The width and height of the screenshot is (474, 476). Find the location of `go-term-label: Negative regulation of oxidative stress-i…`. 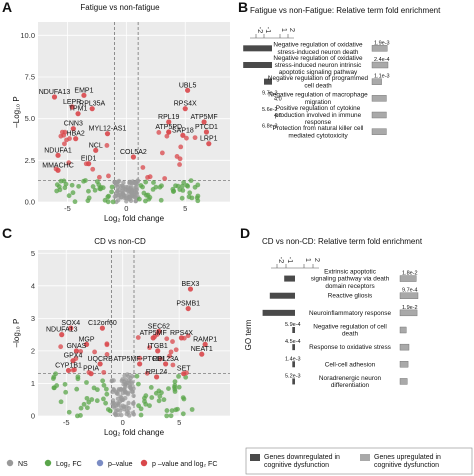

go-term-label: Negative regulation of oxidative stress-i… is located at coordinates (318, 65).